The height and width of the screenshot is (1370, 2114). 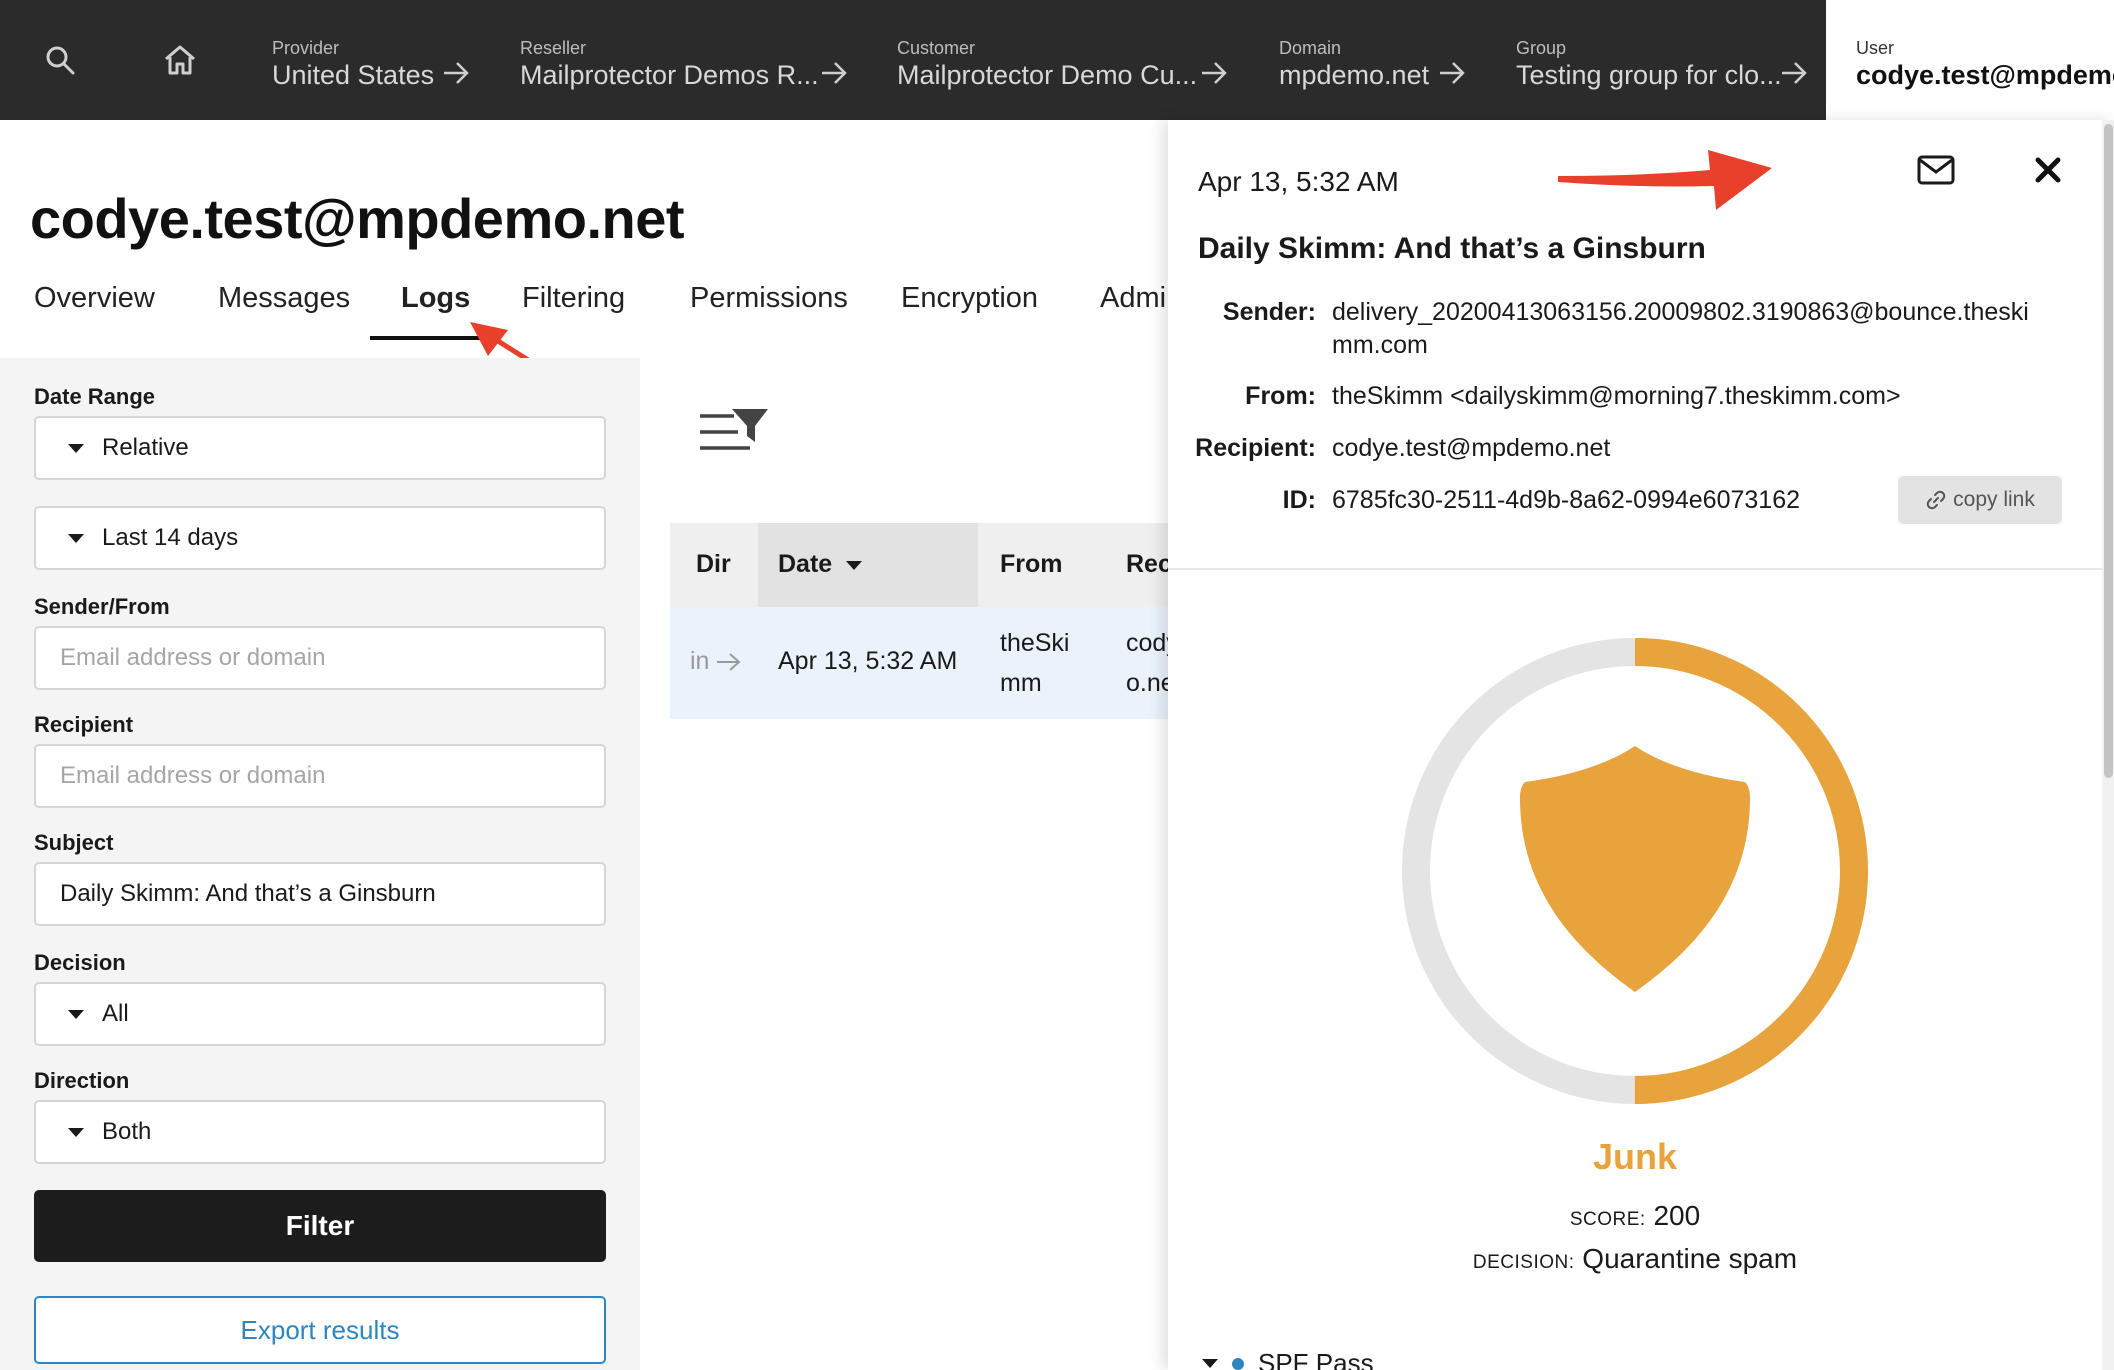 I want to click on score-gauge, so click(x=1635, y=871).